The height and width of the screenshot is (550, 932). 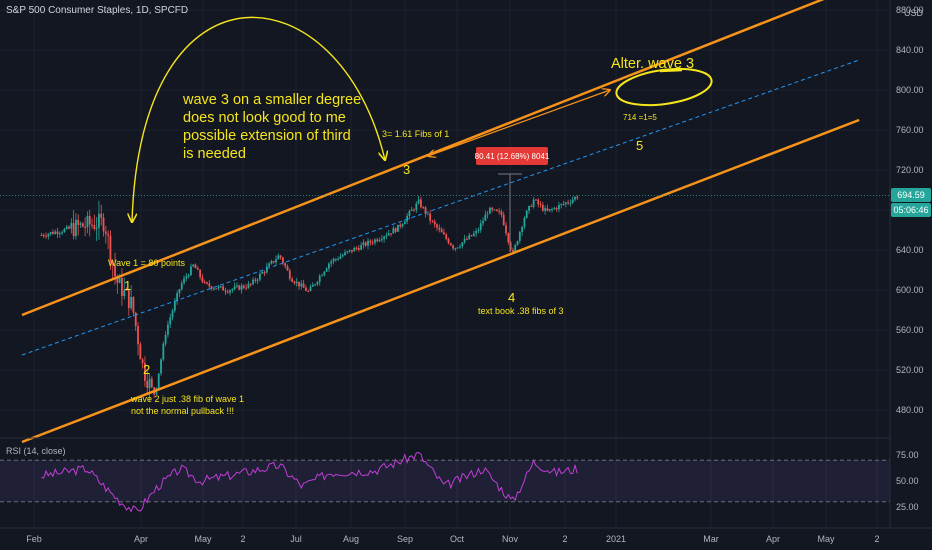 What do you see at coordinates (911, 264) in the screenshot?
I see `price-axis` at bounding box center [911, 264].